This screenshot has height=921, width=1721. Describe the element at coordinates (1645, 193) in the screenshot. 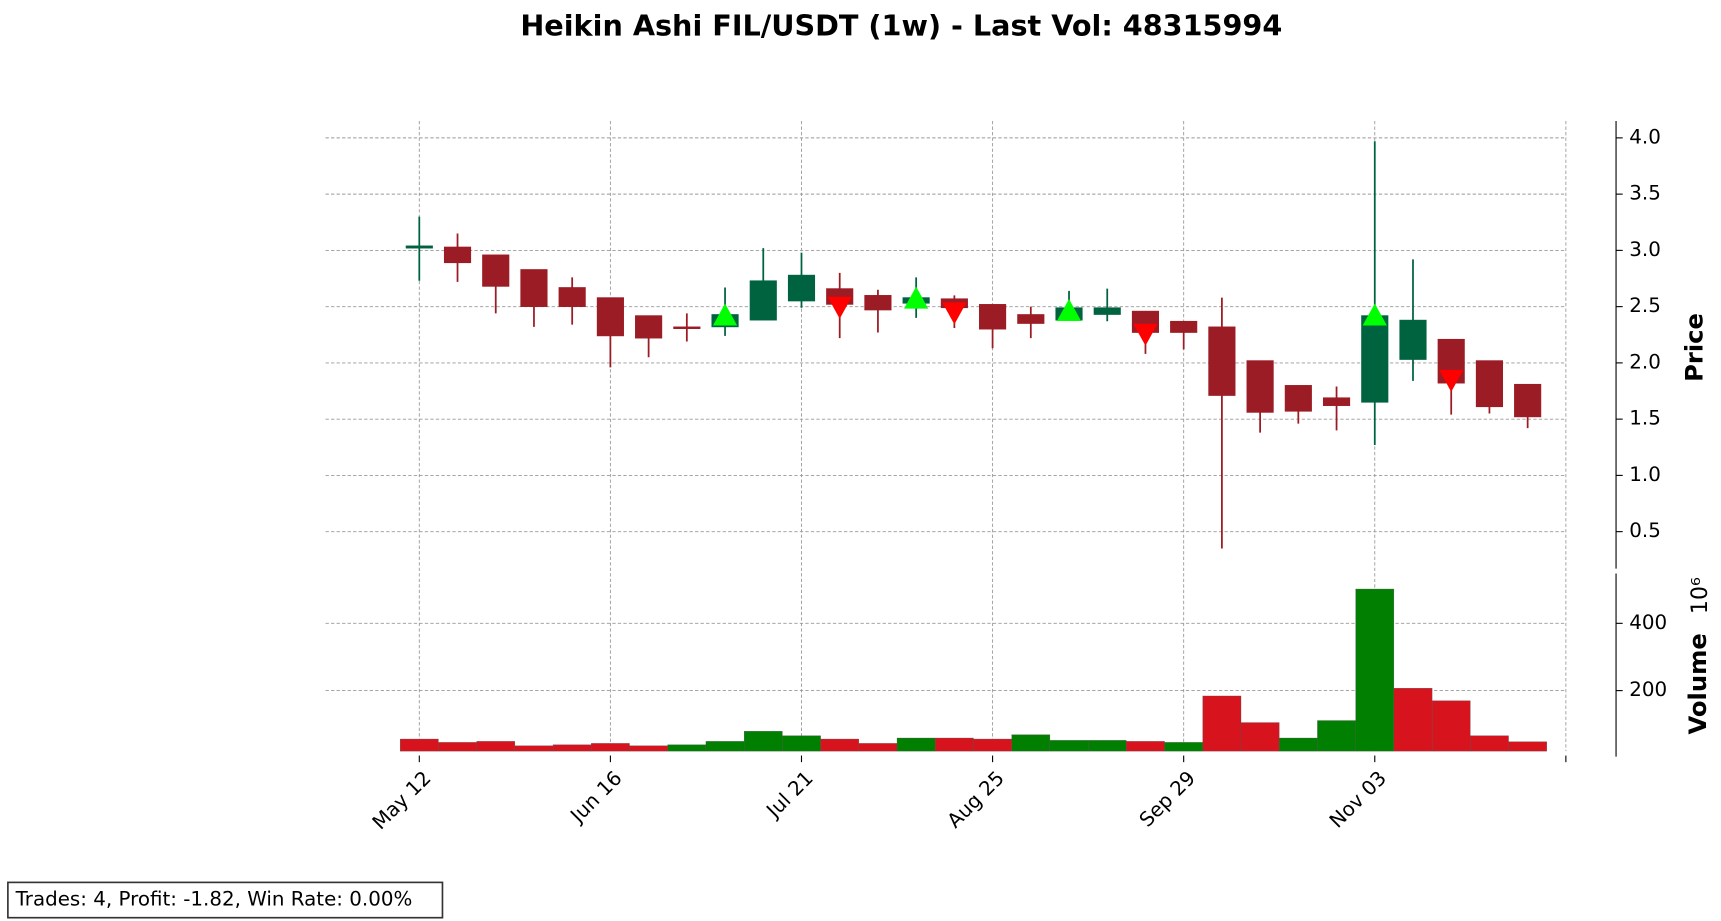

I see `y-tick-label: 3.5` at that location.